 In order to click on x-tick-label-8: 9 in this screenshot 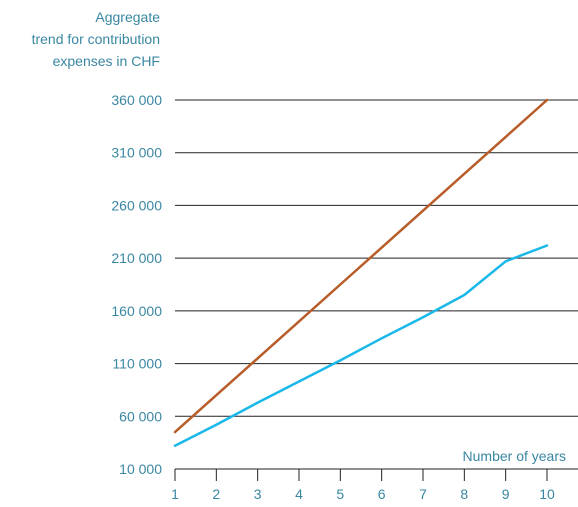, I will do `click(506, 494)`.